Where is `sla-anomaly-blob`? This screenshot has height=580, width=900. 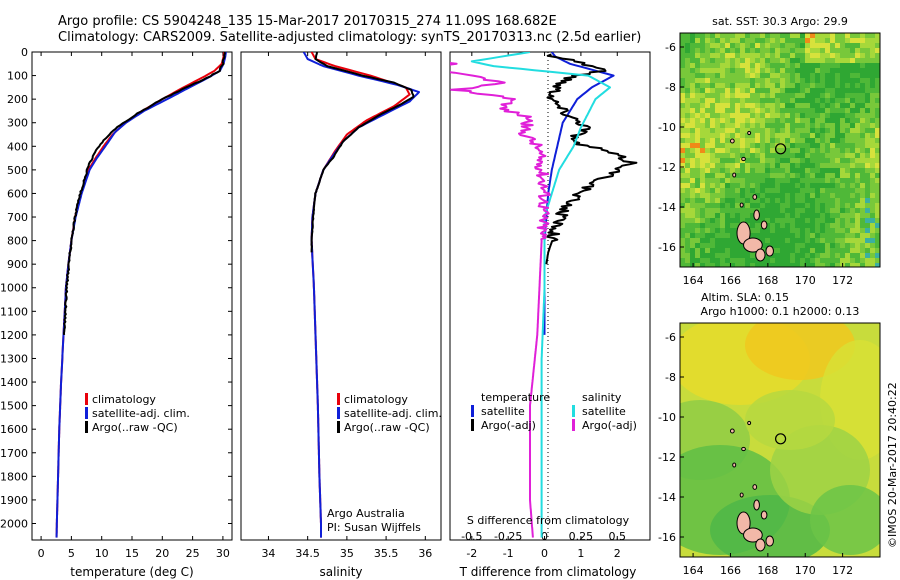
sla-anomaly-blob is located at coordinates (790, 420).